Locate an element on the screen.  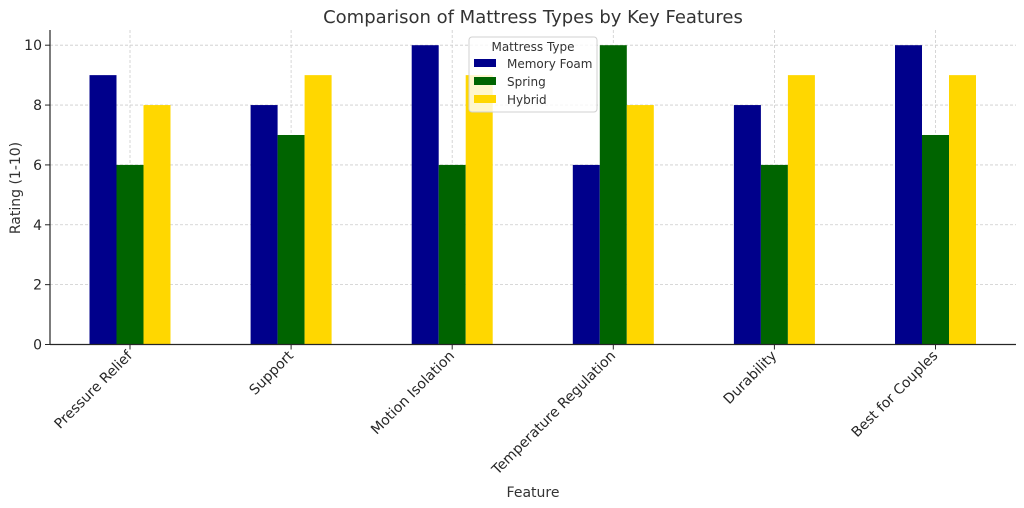
legend-box is located at coordinates (533, 74).